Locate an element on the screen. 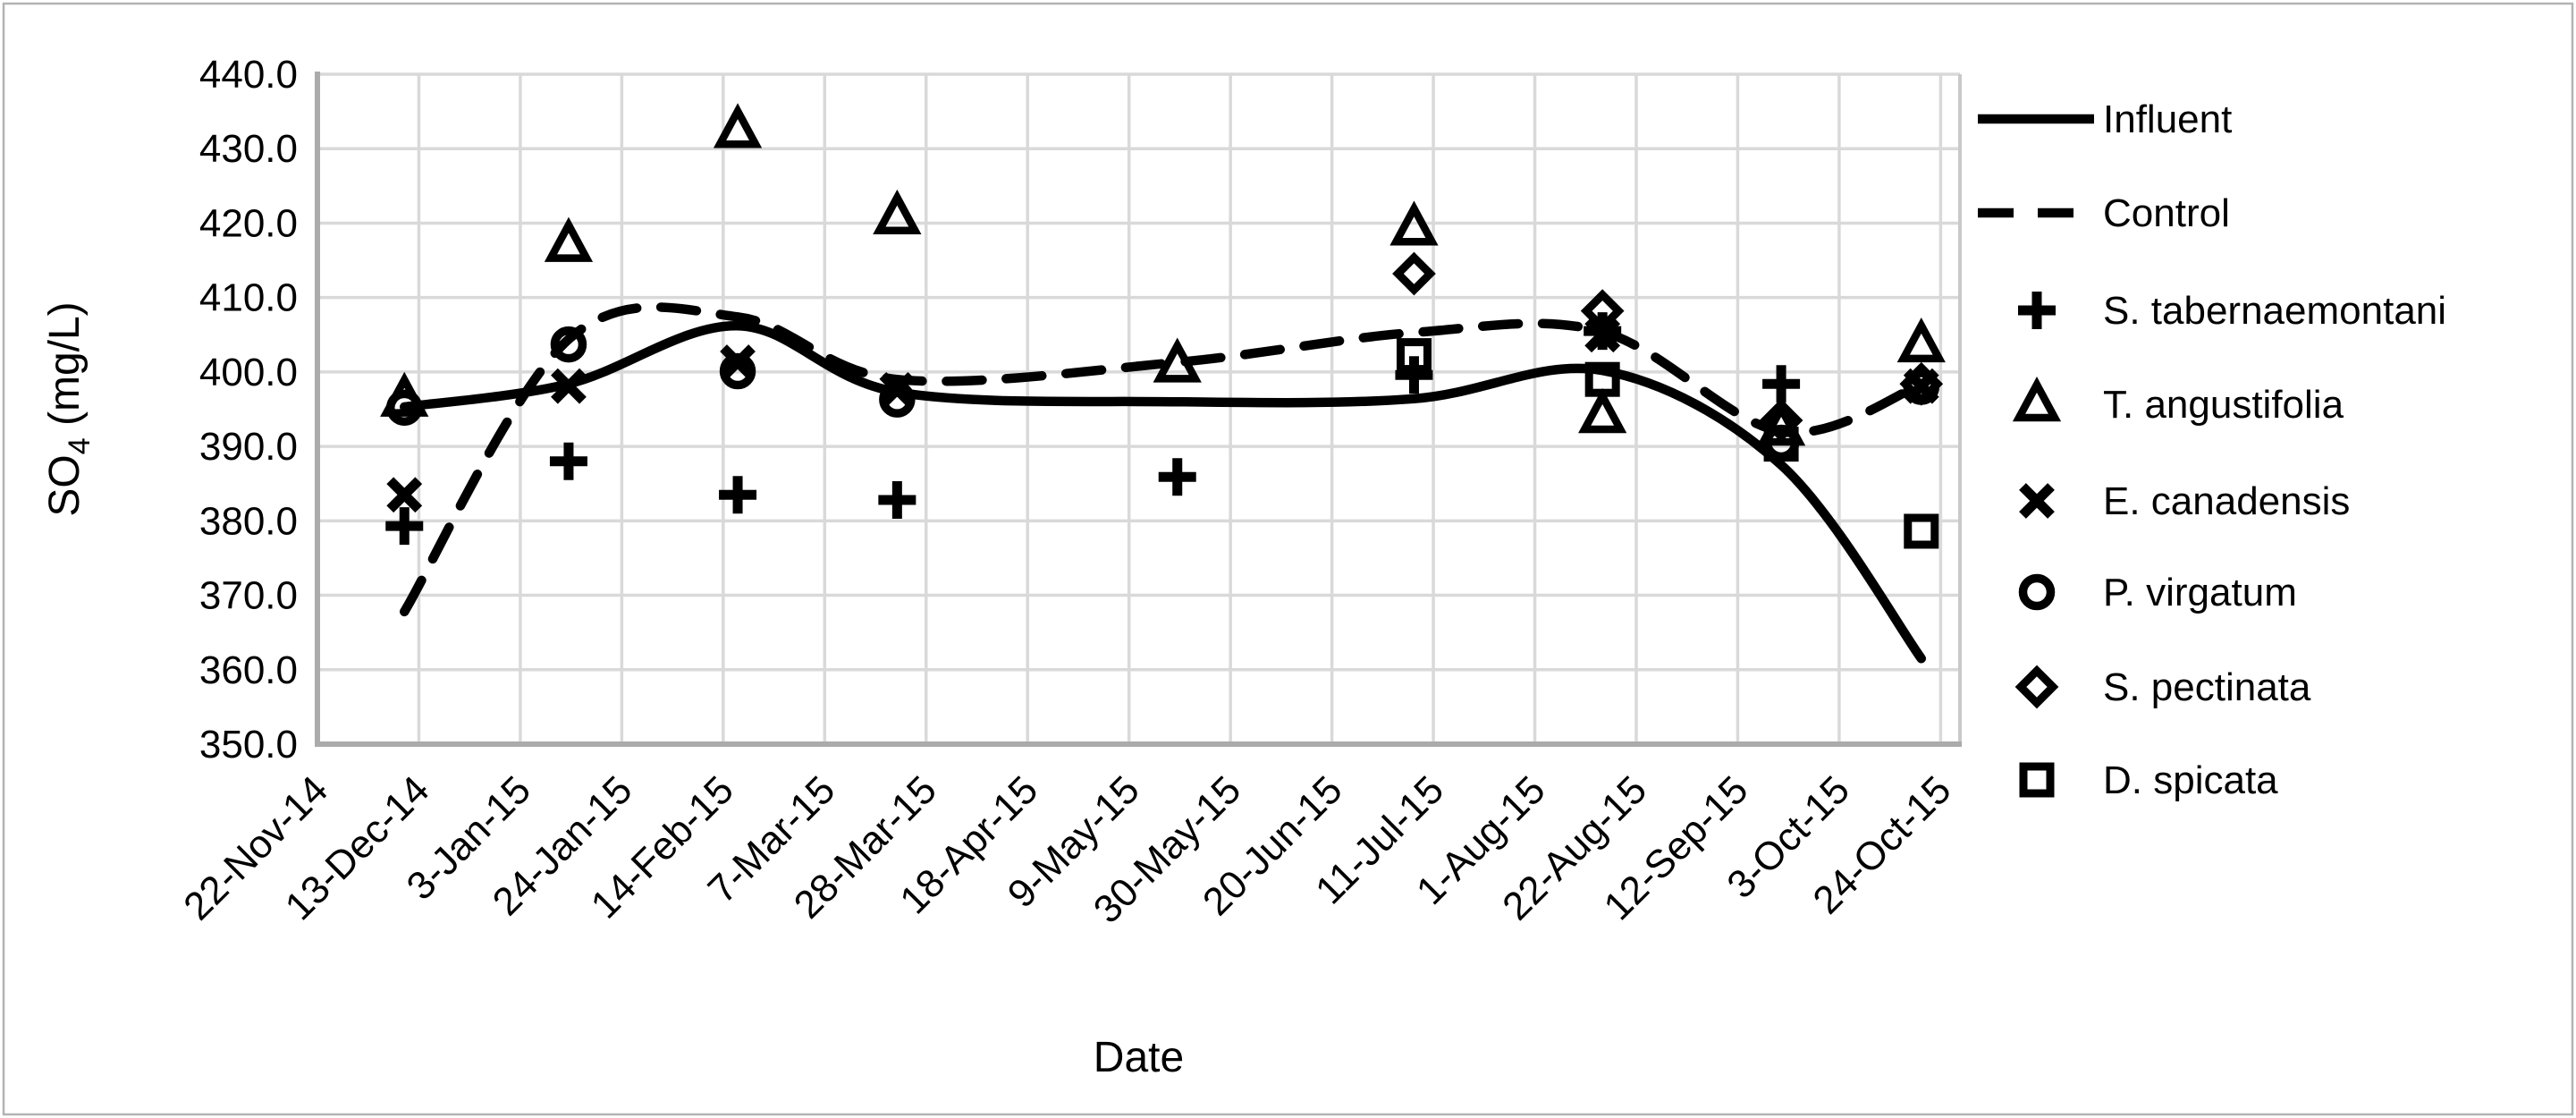  legend-item-s-pectinata: S. pectinata is located at coordinates (2162, 687).